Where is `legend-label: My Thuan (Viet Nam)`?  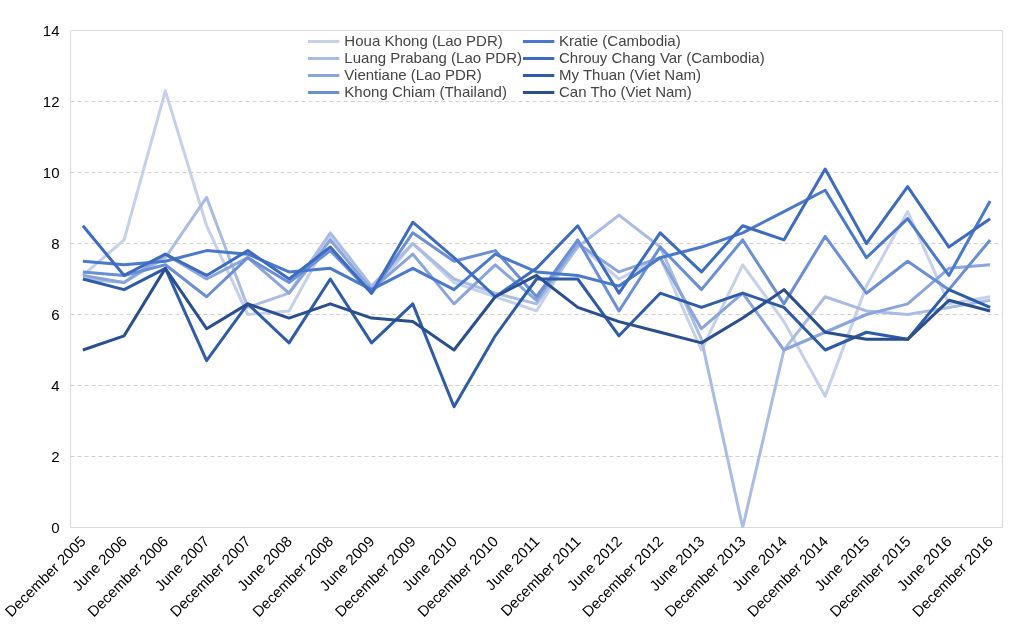 legend-label: My Thuan (Viet Nam) is located at coordinates (629, 74).